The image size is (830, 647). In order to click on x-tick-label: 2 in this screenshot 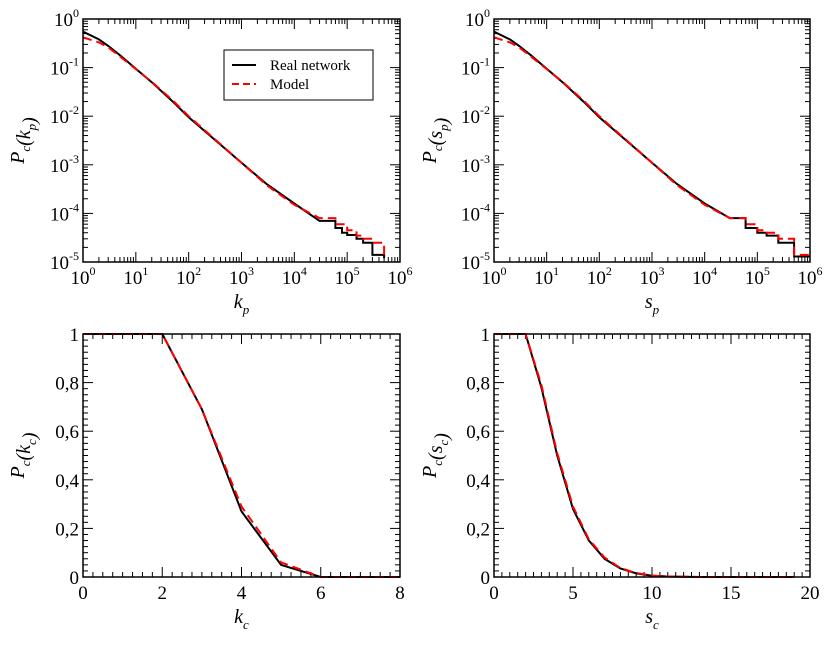, I will do `click(163, 593)`.